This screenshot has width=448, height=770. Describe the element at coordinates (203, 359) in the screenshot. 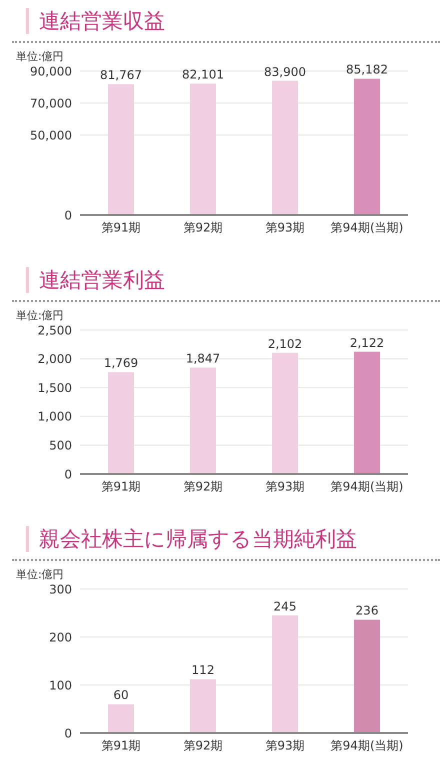

I see `data-label: 1,847` at that location.